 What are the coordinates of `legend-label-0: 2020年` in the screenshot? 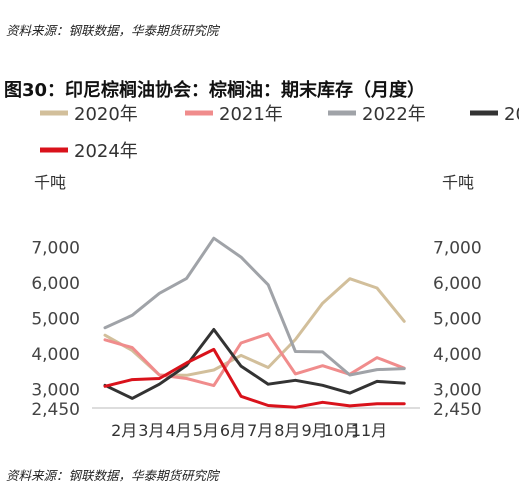 It's located at (106, 114).